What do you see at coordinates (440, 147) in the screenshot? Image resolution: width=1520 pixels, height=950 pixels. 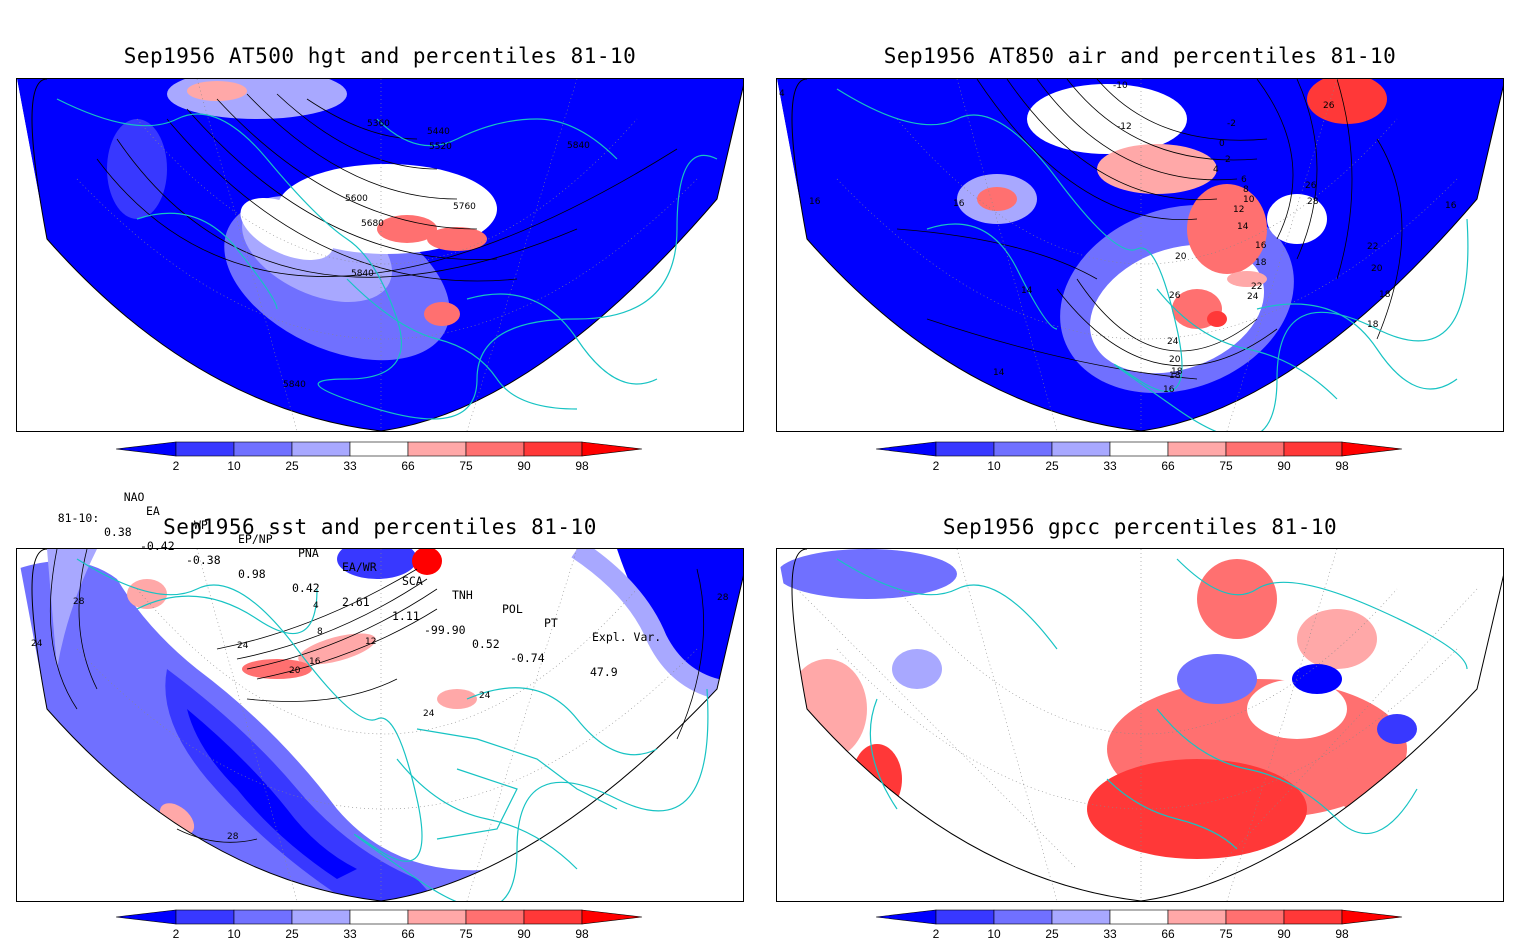 I see `contour-label: 5520` at bounding box center [440, 147].